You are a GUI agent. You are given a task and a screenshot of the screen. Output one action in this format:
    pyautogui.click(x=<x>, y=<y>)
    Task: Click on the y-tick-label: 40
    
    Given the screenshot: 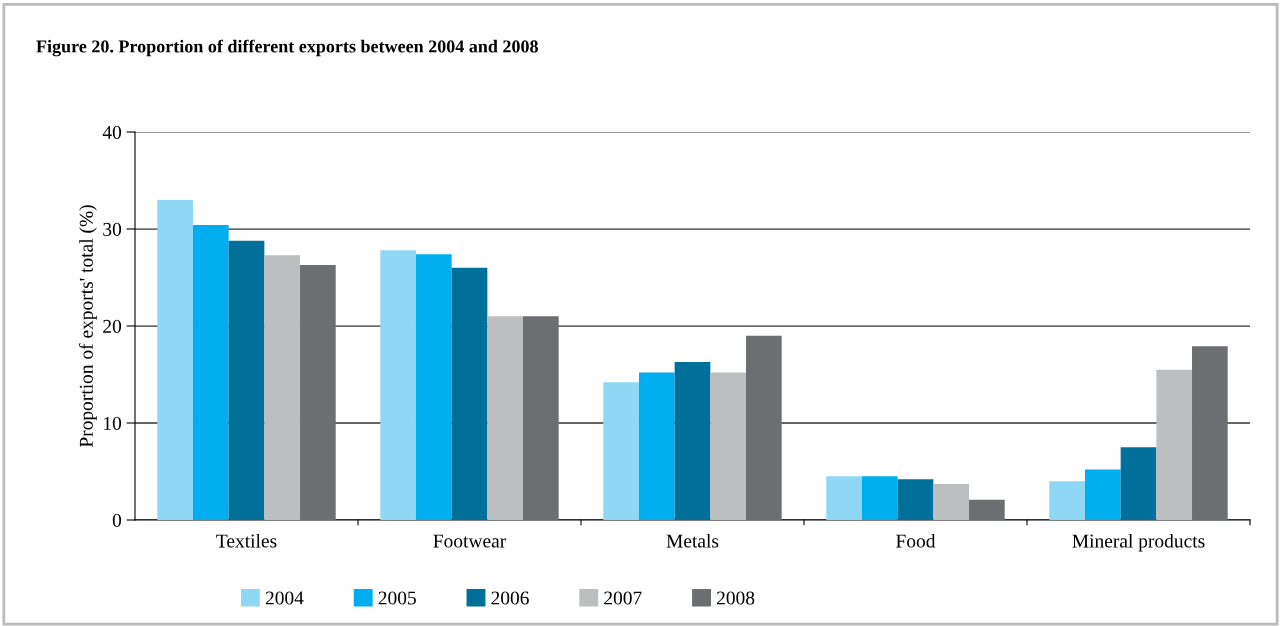 What is the action you would take?
    pyautogui.click(x=112, y=132)
    